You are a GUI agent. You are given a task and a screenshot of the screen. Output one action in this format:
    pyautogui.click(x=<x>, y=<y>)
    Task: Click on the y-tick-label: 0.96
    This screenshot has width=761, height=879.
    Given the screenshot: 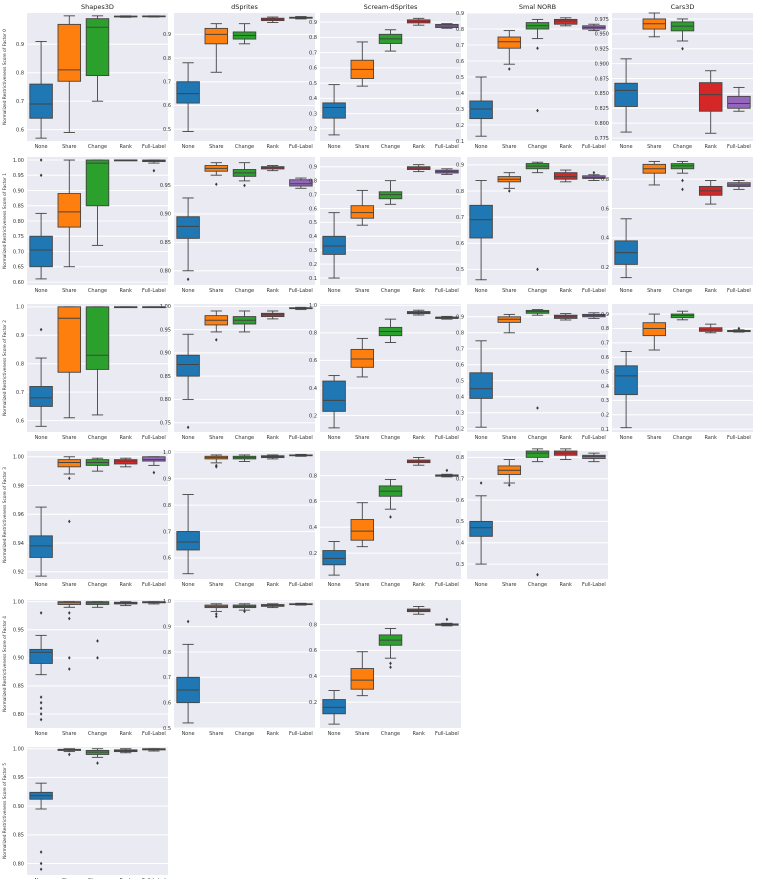 What is the action you would take?
    pyautogui.click(x=18, y=515)
    